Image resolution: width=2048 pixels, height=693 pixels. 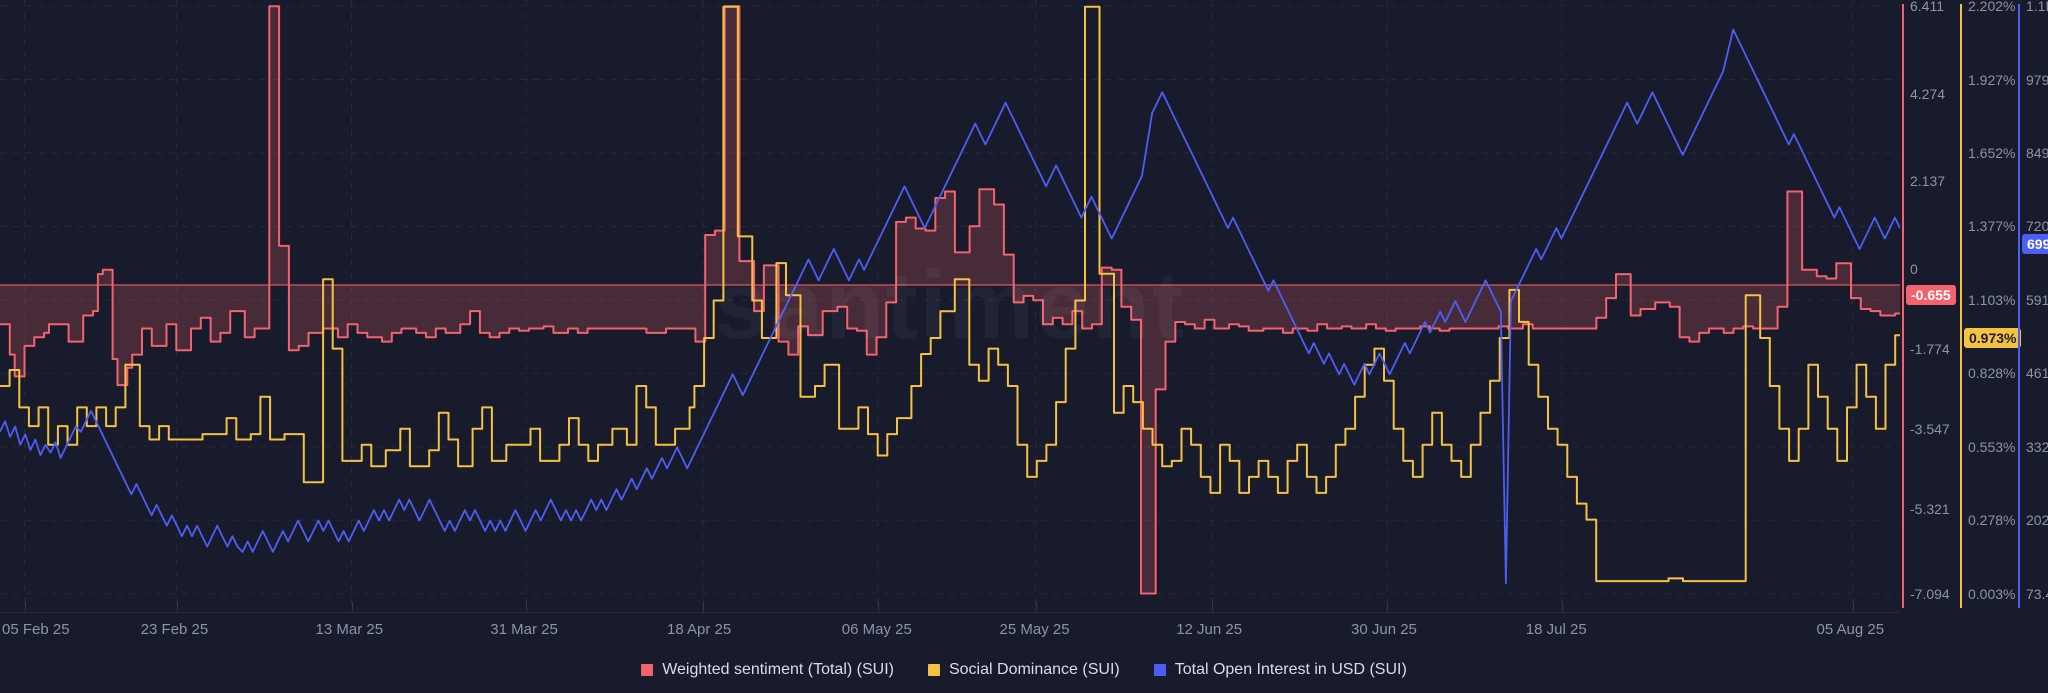 I want to click on y-axis-tick-label: 2.202%, so click(x=1992, y=7).